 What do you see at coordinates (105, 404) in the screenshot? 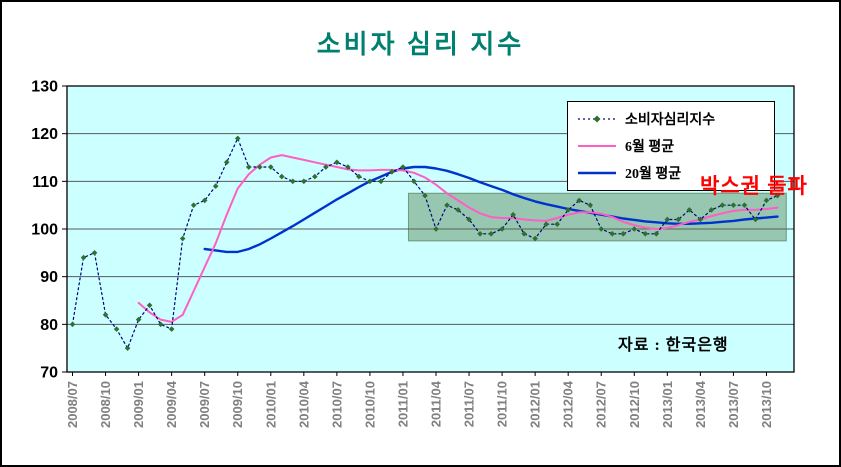
I see `x-axis-label: 2008/10` at bounding box center [105, 404].